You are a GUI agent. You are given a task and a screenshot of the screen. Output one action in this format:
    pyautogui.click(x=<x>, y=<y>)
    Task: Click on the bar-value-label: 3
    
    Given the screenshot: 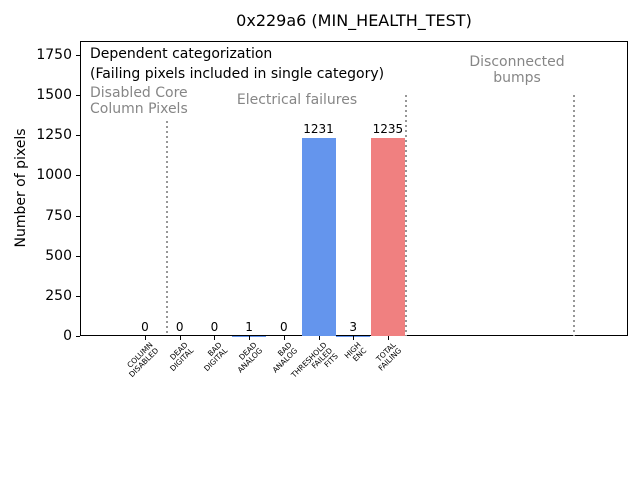 What is the action you would take?
    pyautogui.click(x=353, y=326)
    